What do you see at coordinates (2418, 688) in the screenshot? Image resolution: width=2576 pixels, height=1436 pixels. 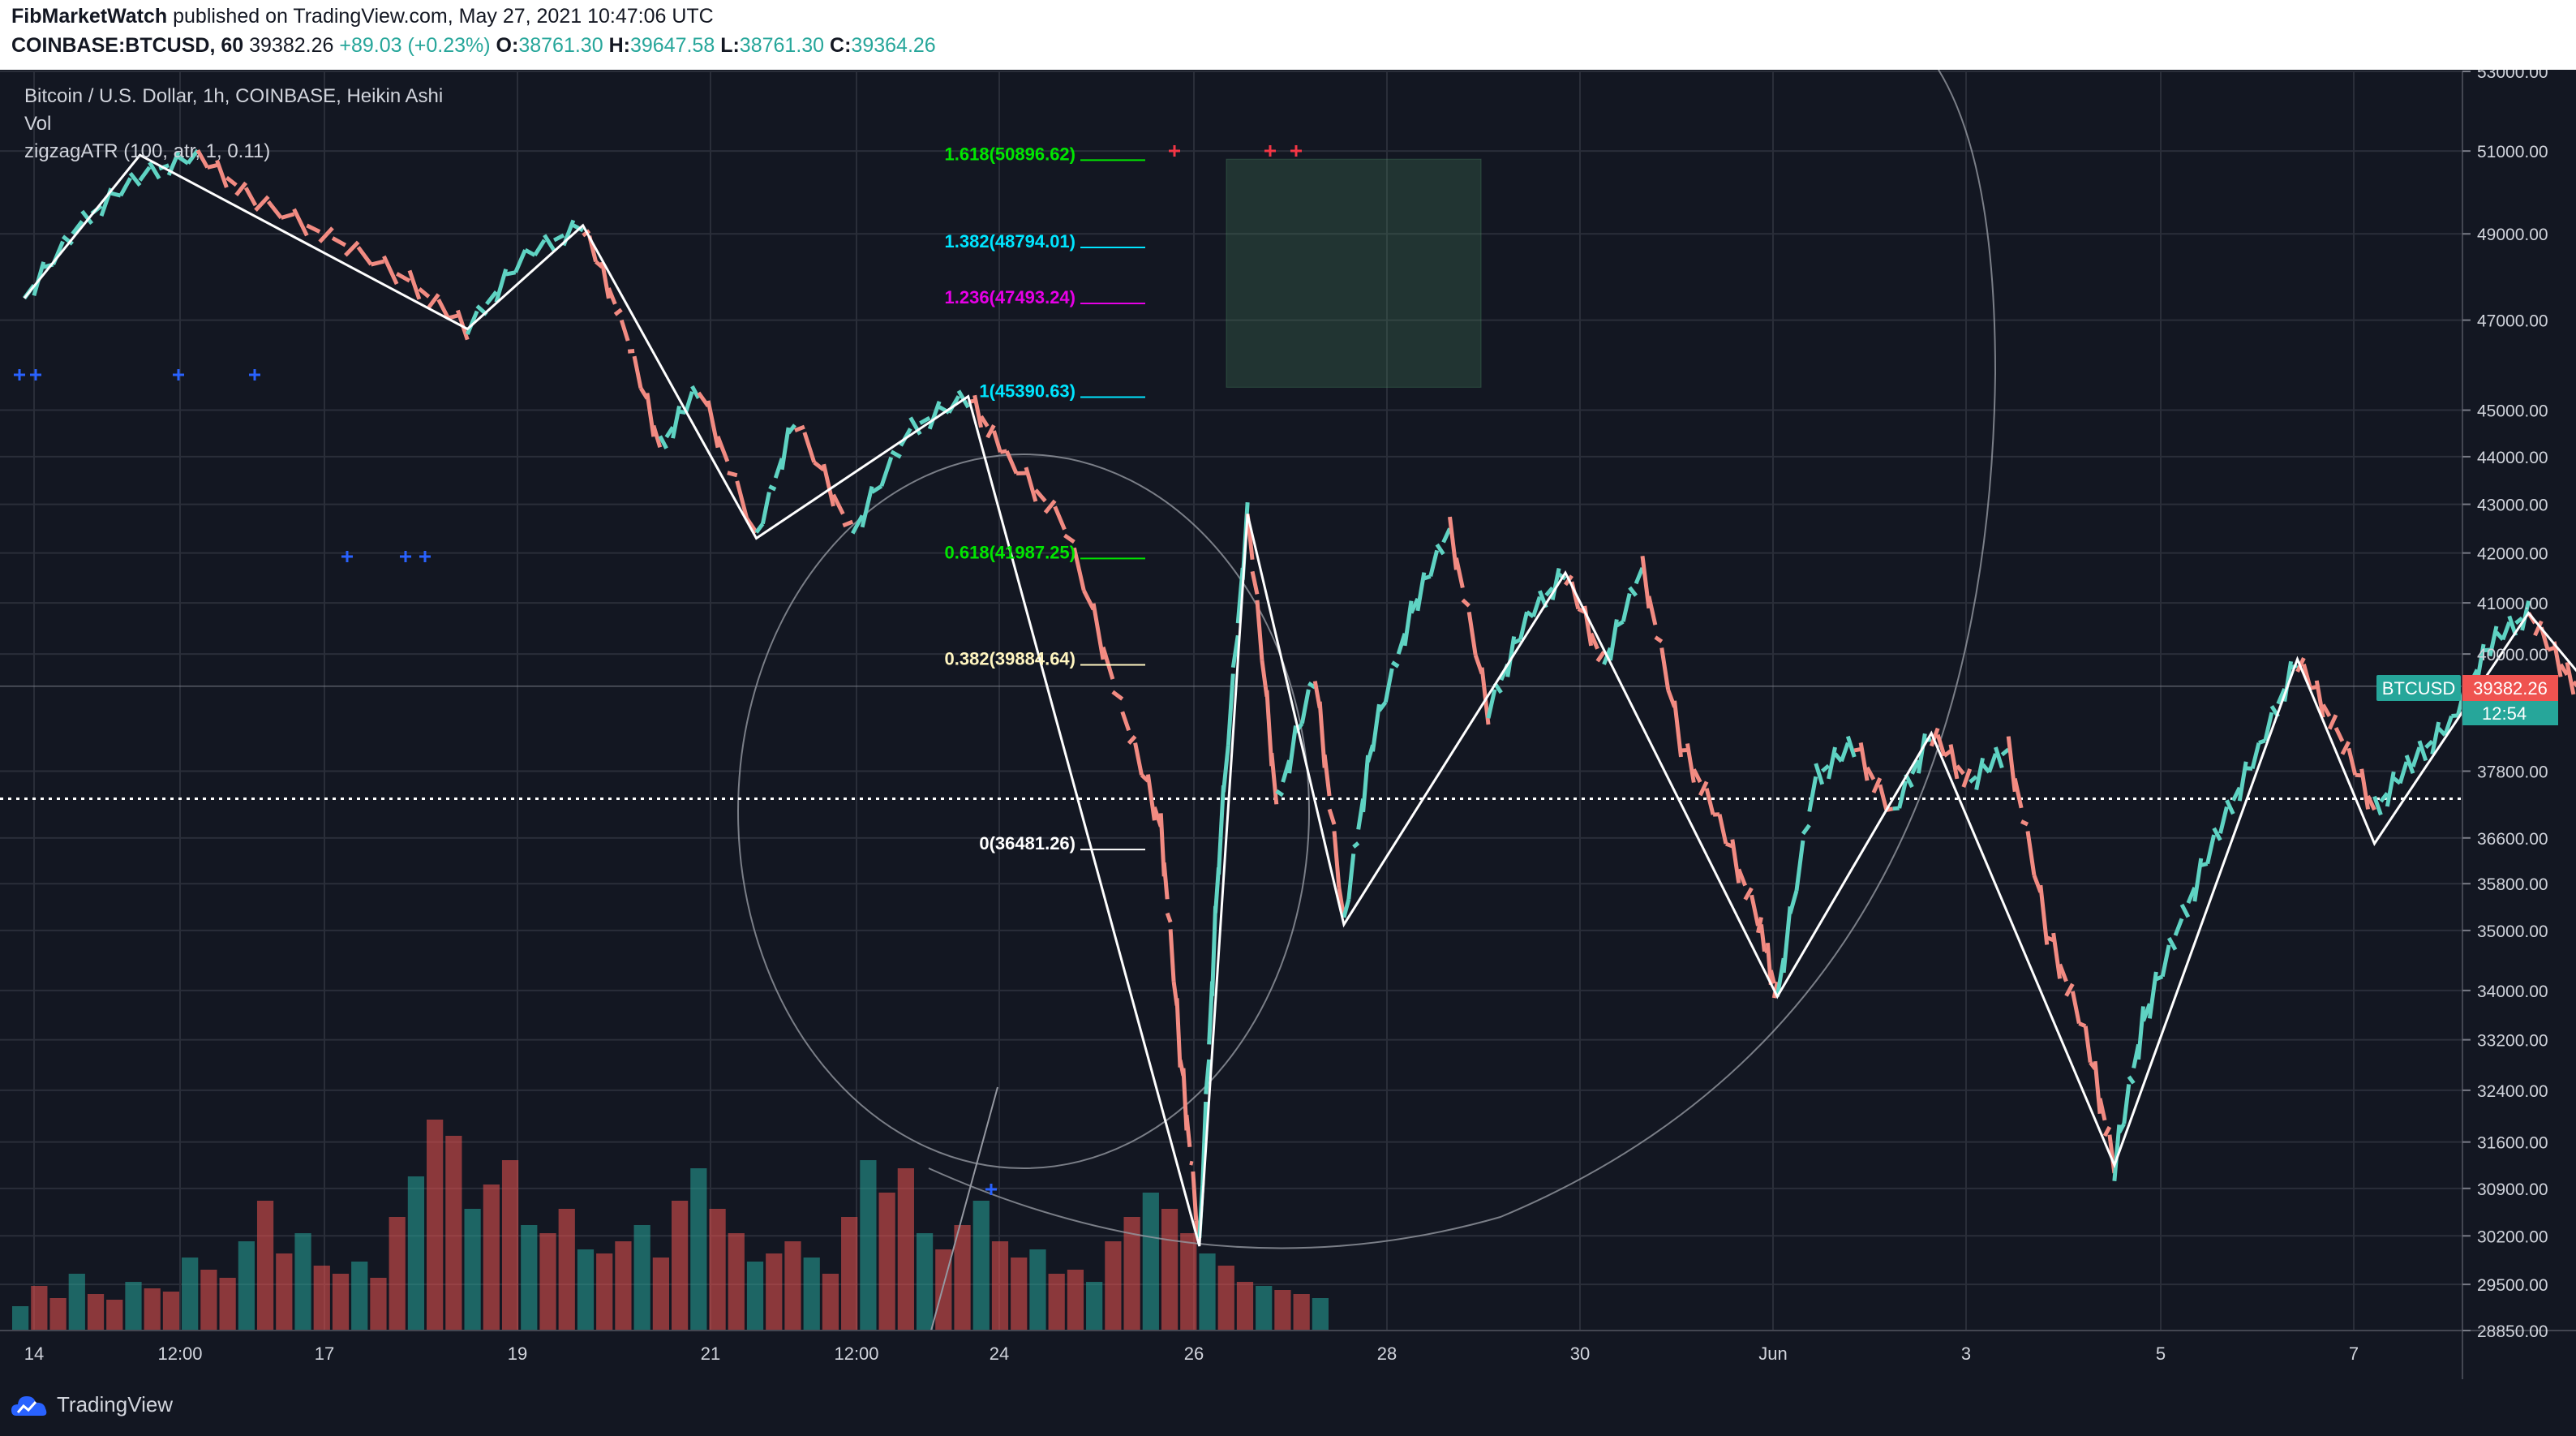 I see `price-tag-symbol-bg` at bounding box center [2418, 688].